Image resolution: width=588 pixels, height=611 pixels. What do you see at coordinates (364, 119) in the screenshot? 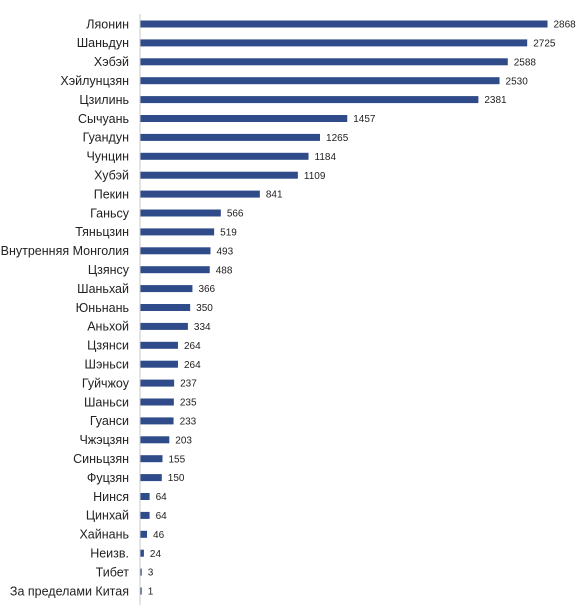
I see `value-label: 1457` at bounding box center [364, 119].